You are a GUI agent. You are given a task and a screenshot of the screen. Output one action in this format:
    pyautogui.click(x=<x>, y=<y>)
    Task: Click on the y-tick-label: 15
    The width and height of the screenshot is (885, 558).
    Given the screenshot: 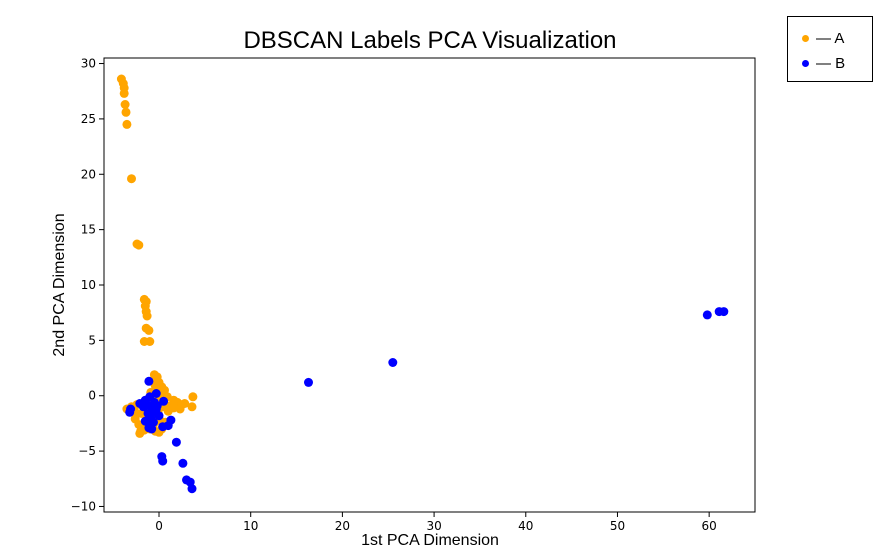 What is the action you would take?
    pyautogui.click(x=88, y=230)
    